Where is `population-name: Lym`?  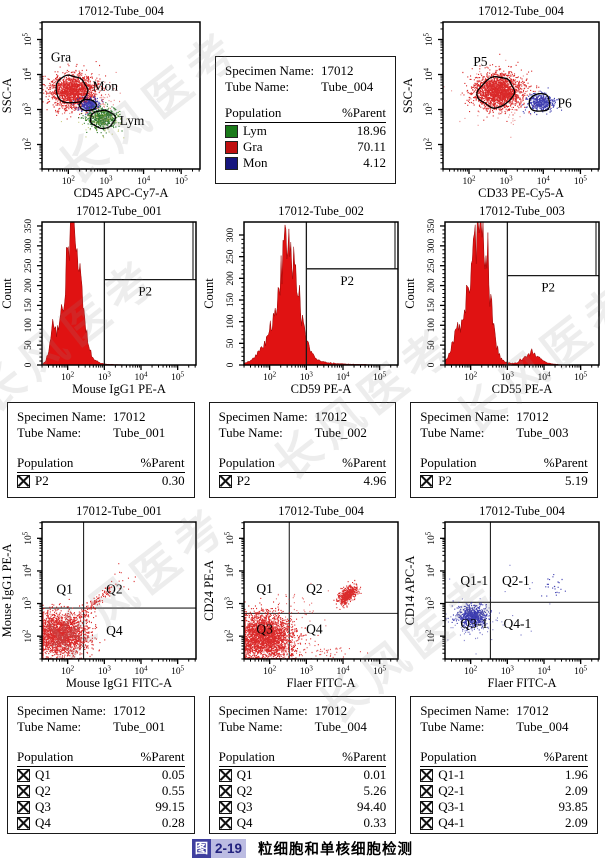
population-name: Lym is located at coordinates (255, 130).